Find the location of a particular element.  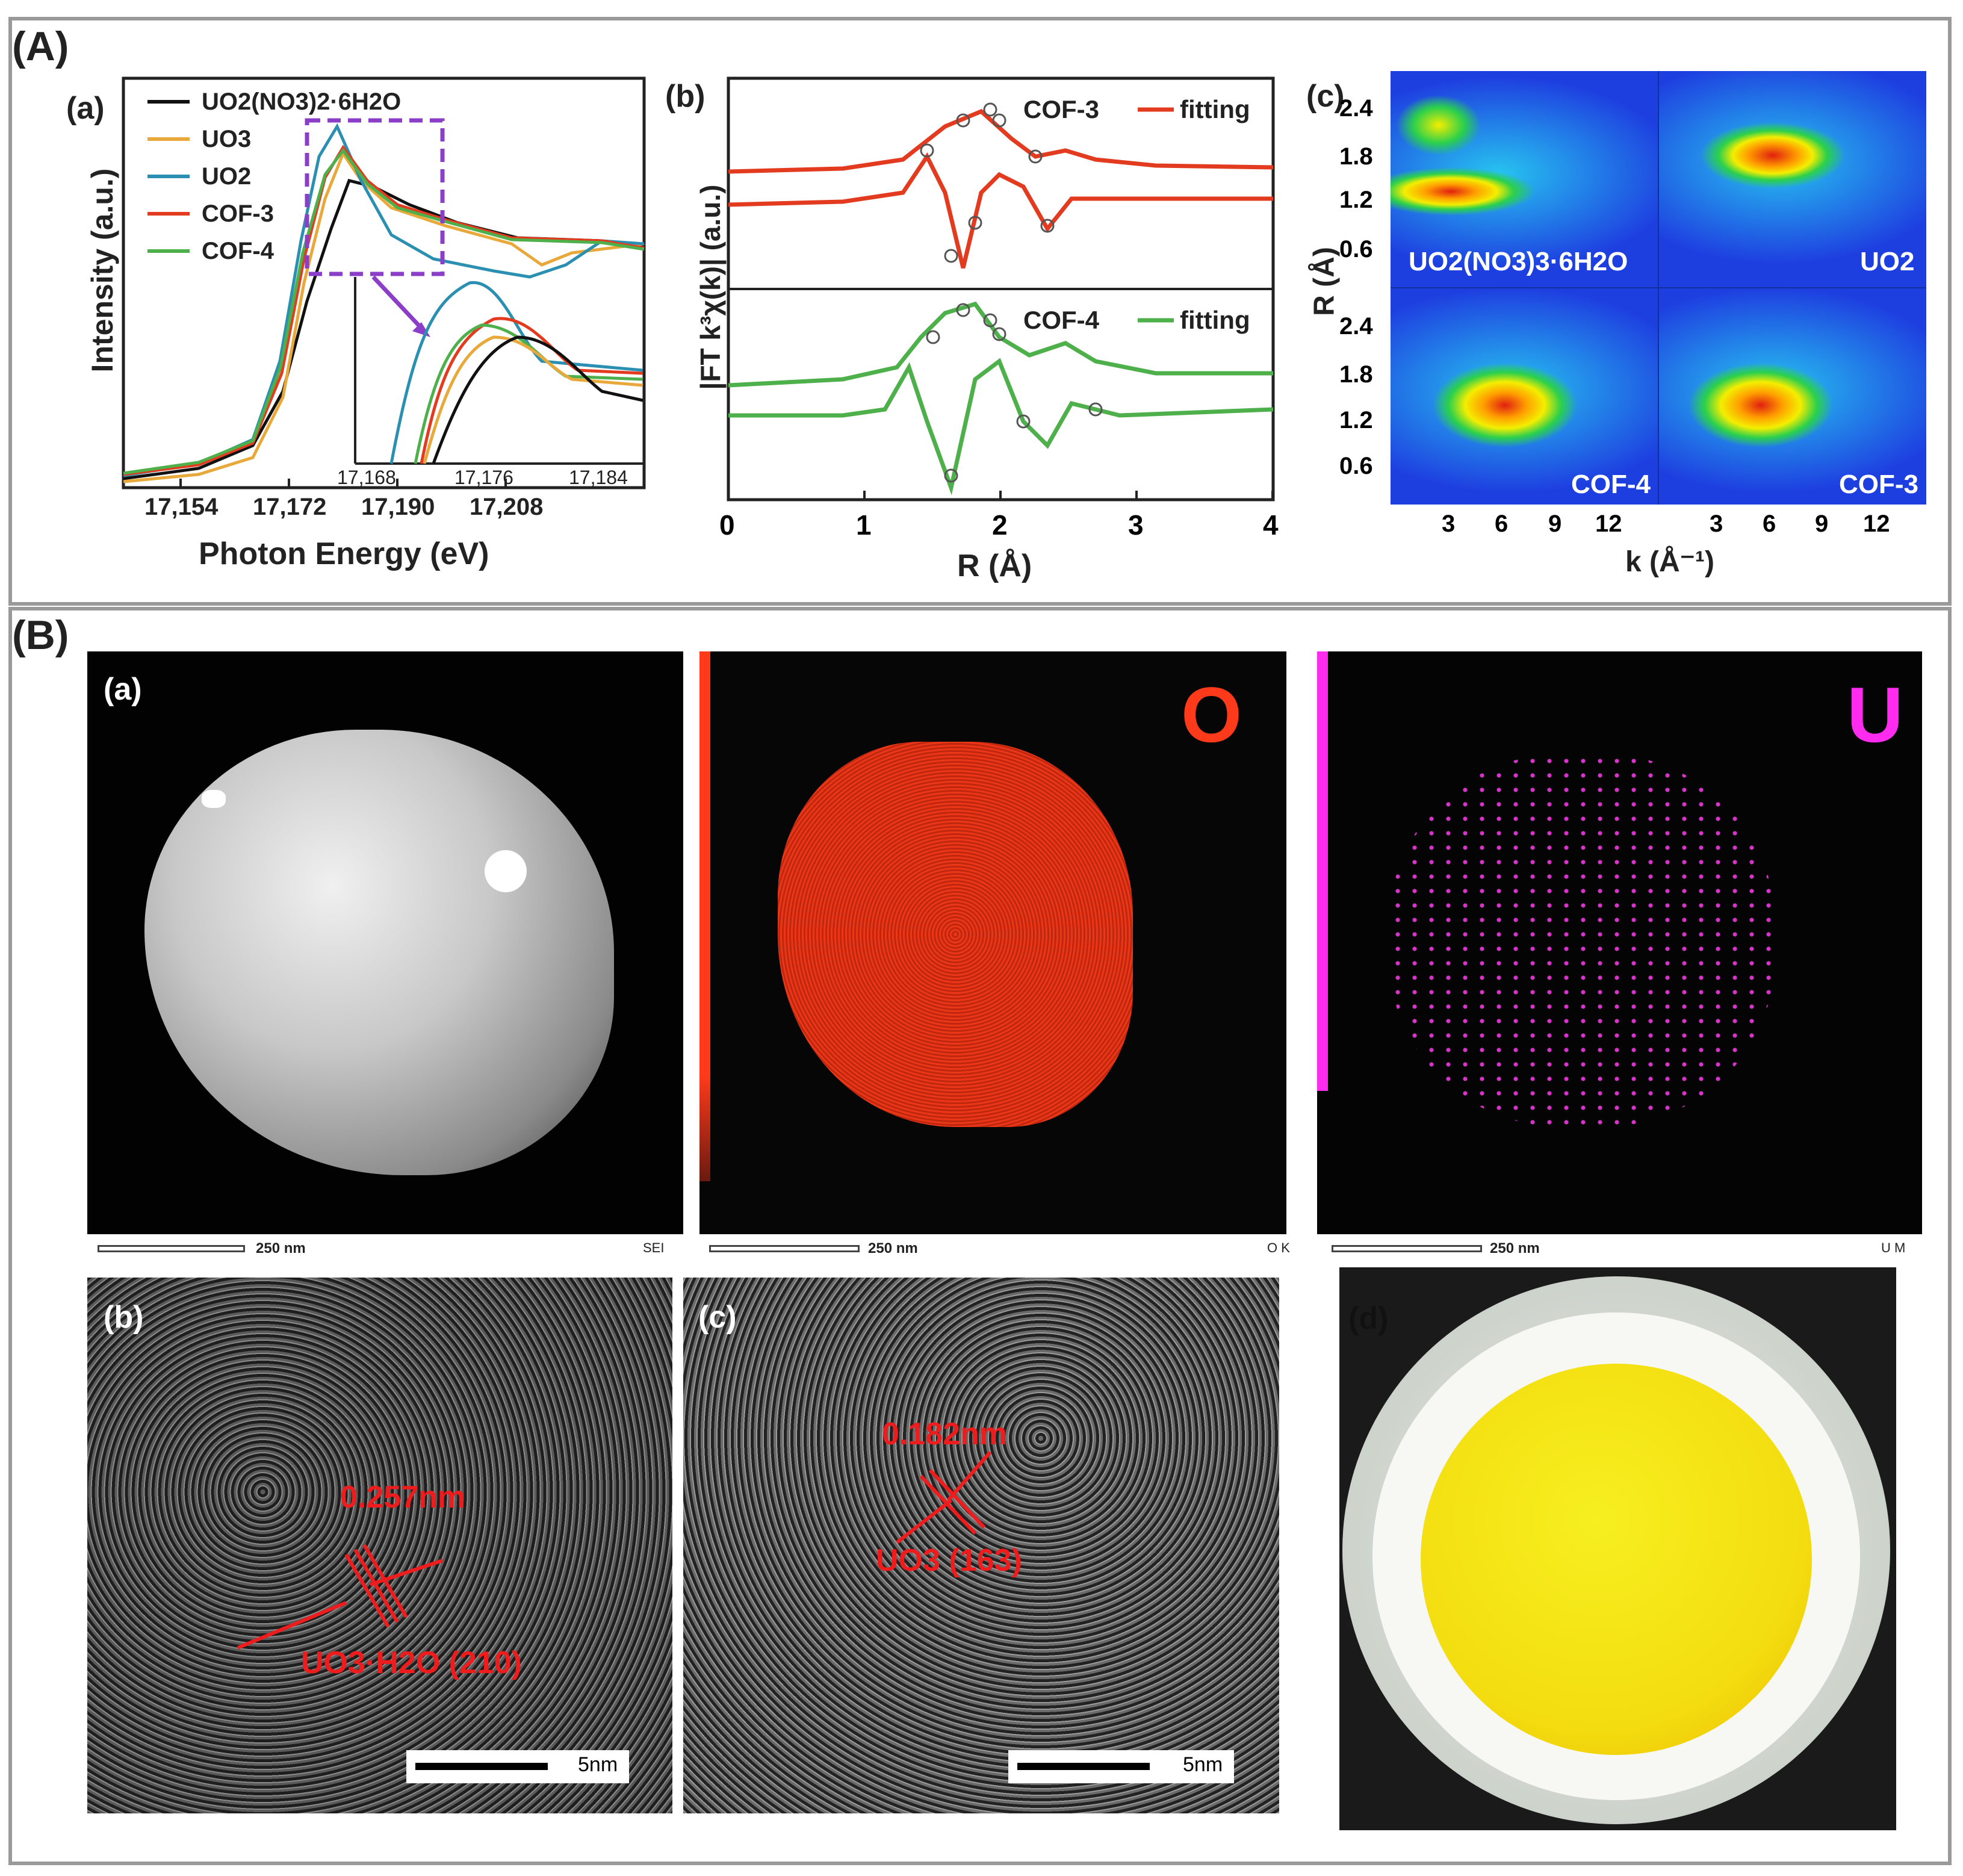

panel-Bc-label: (c) is located at coordinates (718, 1317).